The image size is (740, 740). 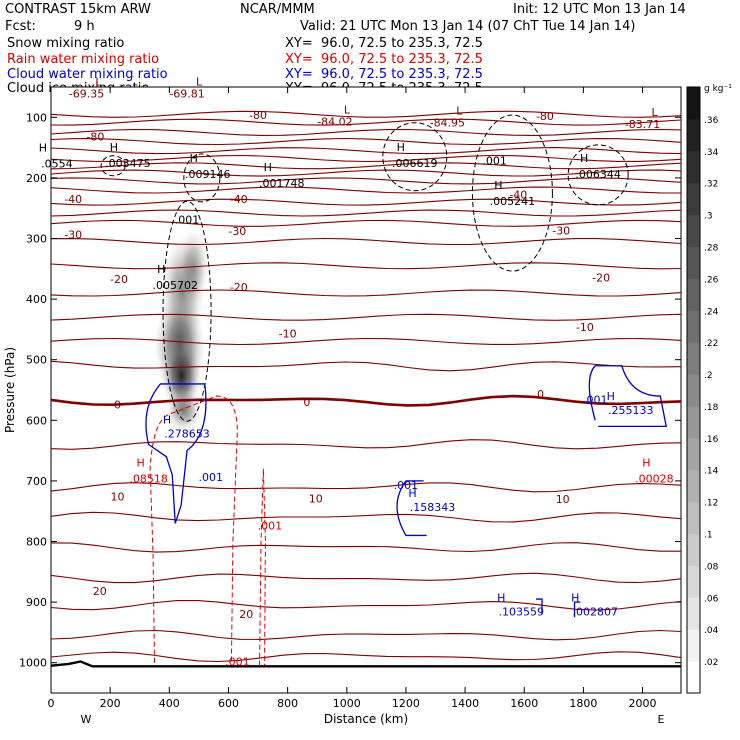 What do you see at coordinates (711, 408) in the screenshot?
I see `colorbar-tick-label: .18` at bounding box center [711, 408].